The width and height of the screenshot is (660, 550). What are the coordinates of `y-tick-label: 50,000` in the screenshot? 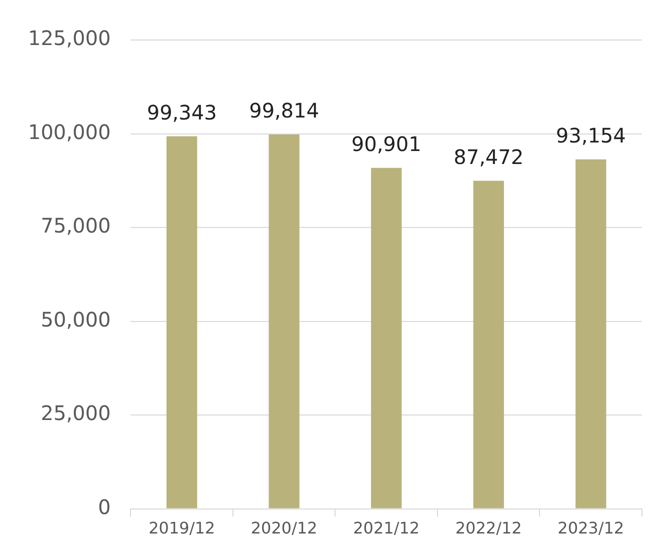 It's located at (75, 319).